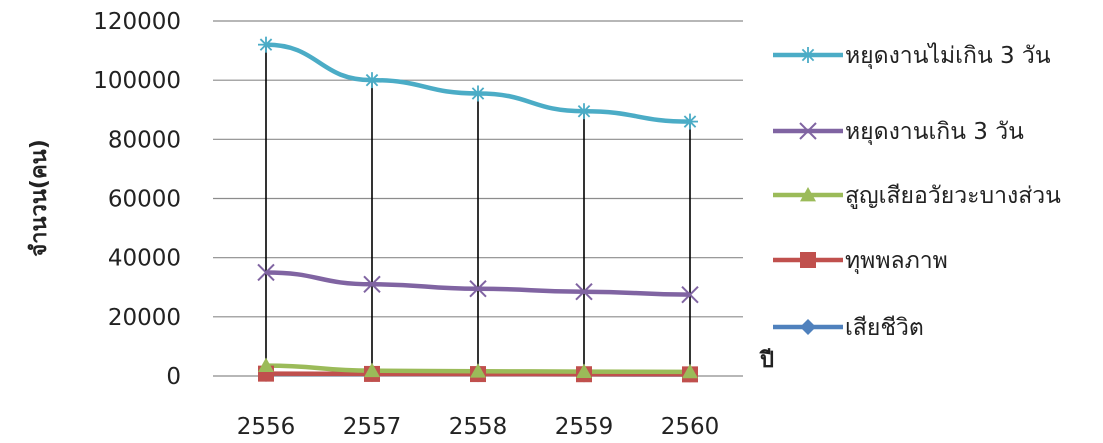  I want to click on x-axis-title: ปี, so click(766, 360).